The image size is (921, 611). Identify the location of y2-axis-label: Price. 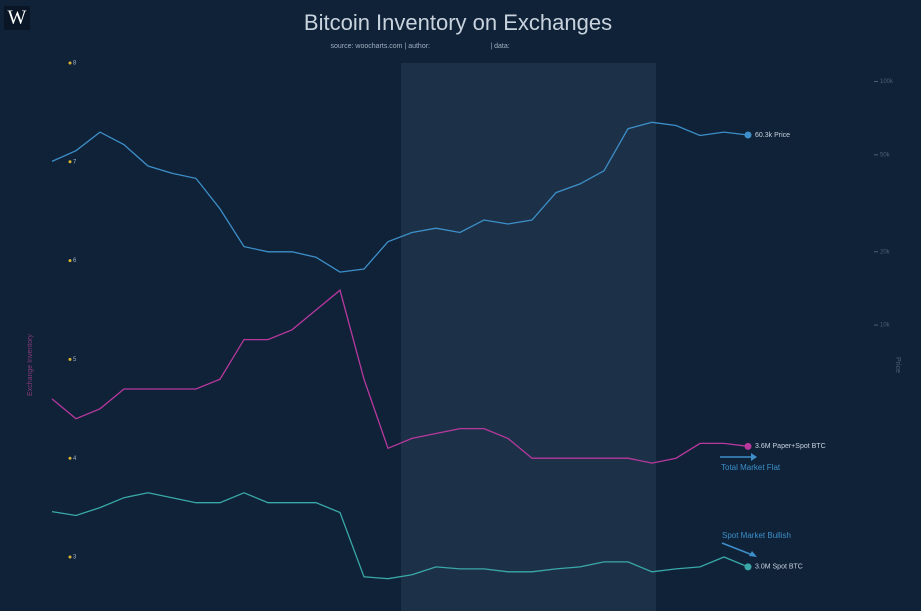
(897, 365).